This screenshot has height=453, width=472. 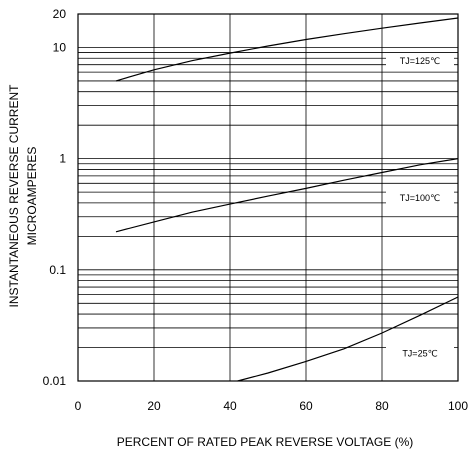 I want to click on series-label-2: TJ=25℃, so click(x=419, y=353).